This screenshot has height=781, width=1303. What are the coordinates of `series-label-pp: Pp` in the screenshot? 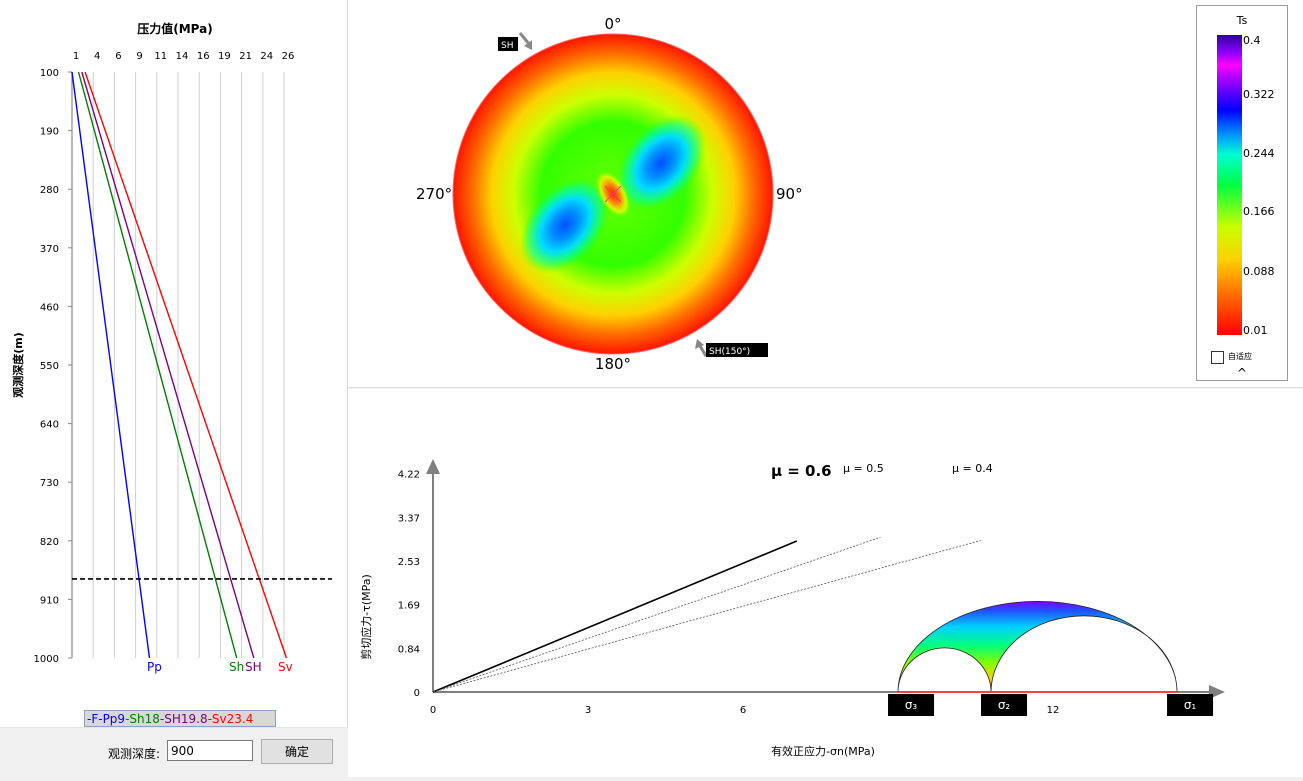 It's located at (154, 667).